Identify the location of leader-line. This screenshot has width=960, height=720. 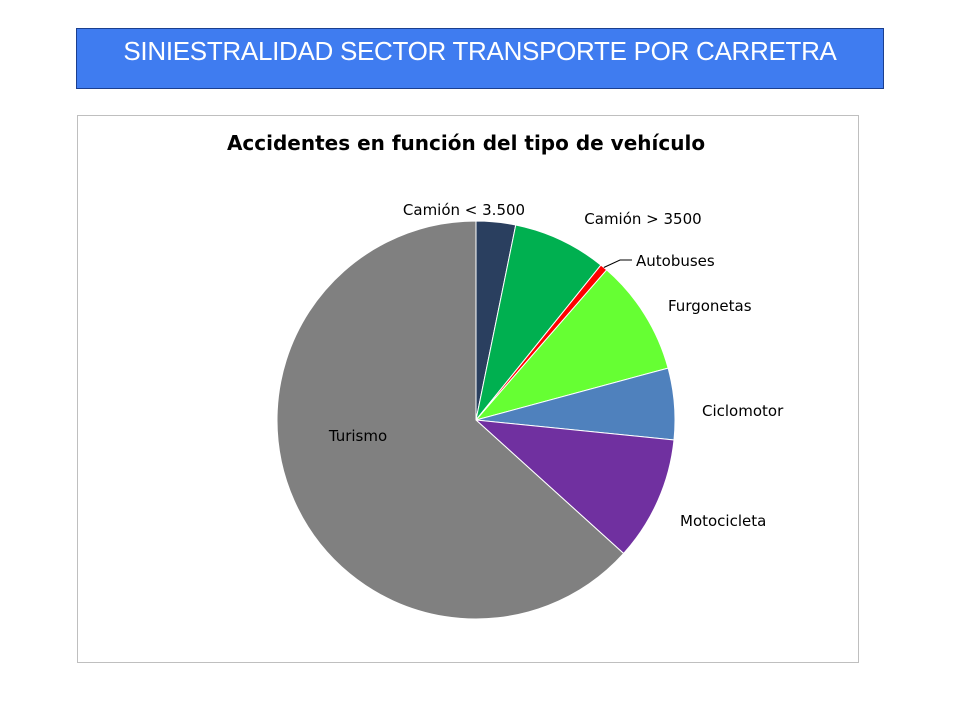
(617, 263).